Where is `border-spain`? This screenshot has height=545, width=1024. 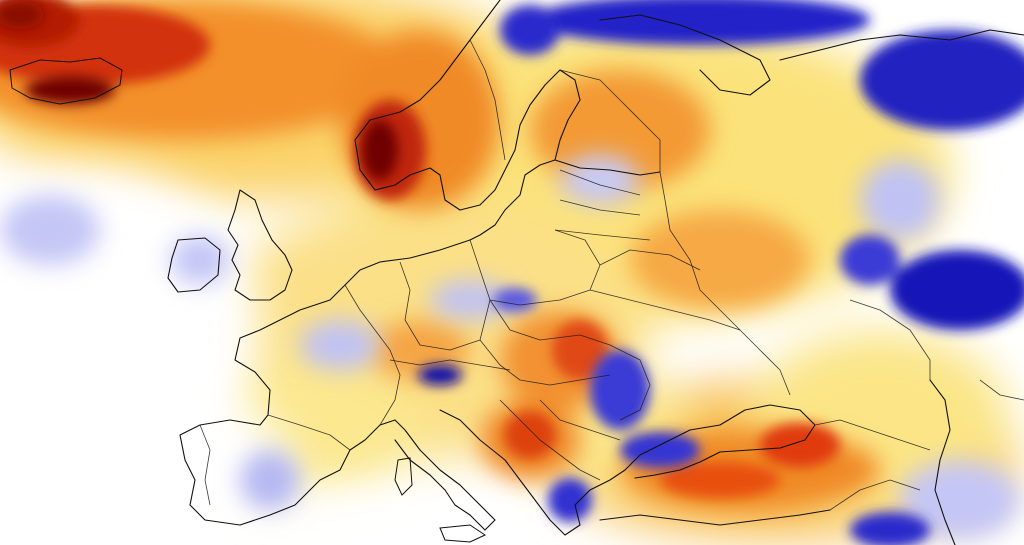 border-spain is located at coordinates (309, 432).